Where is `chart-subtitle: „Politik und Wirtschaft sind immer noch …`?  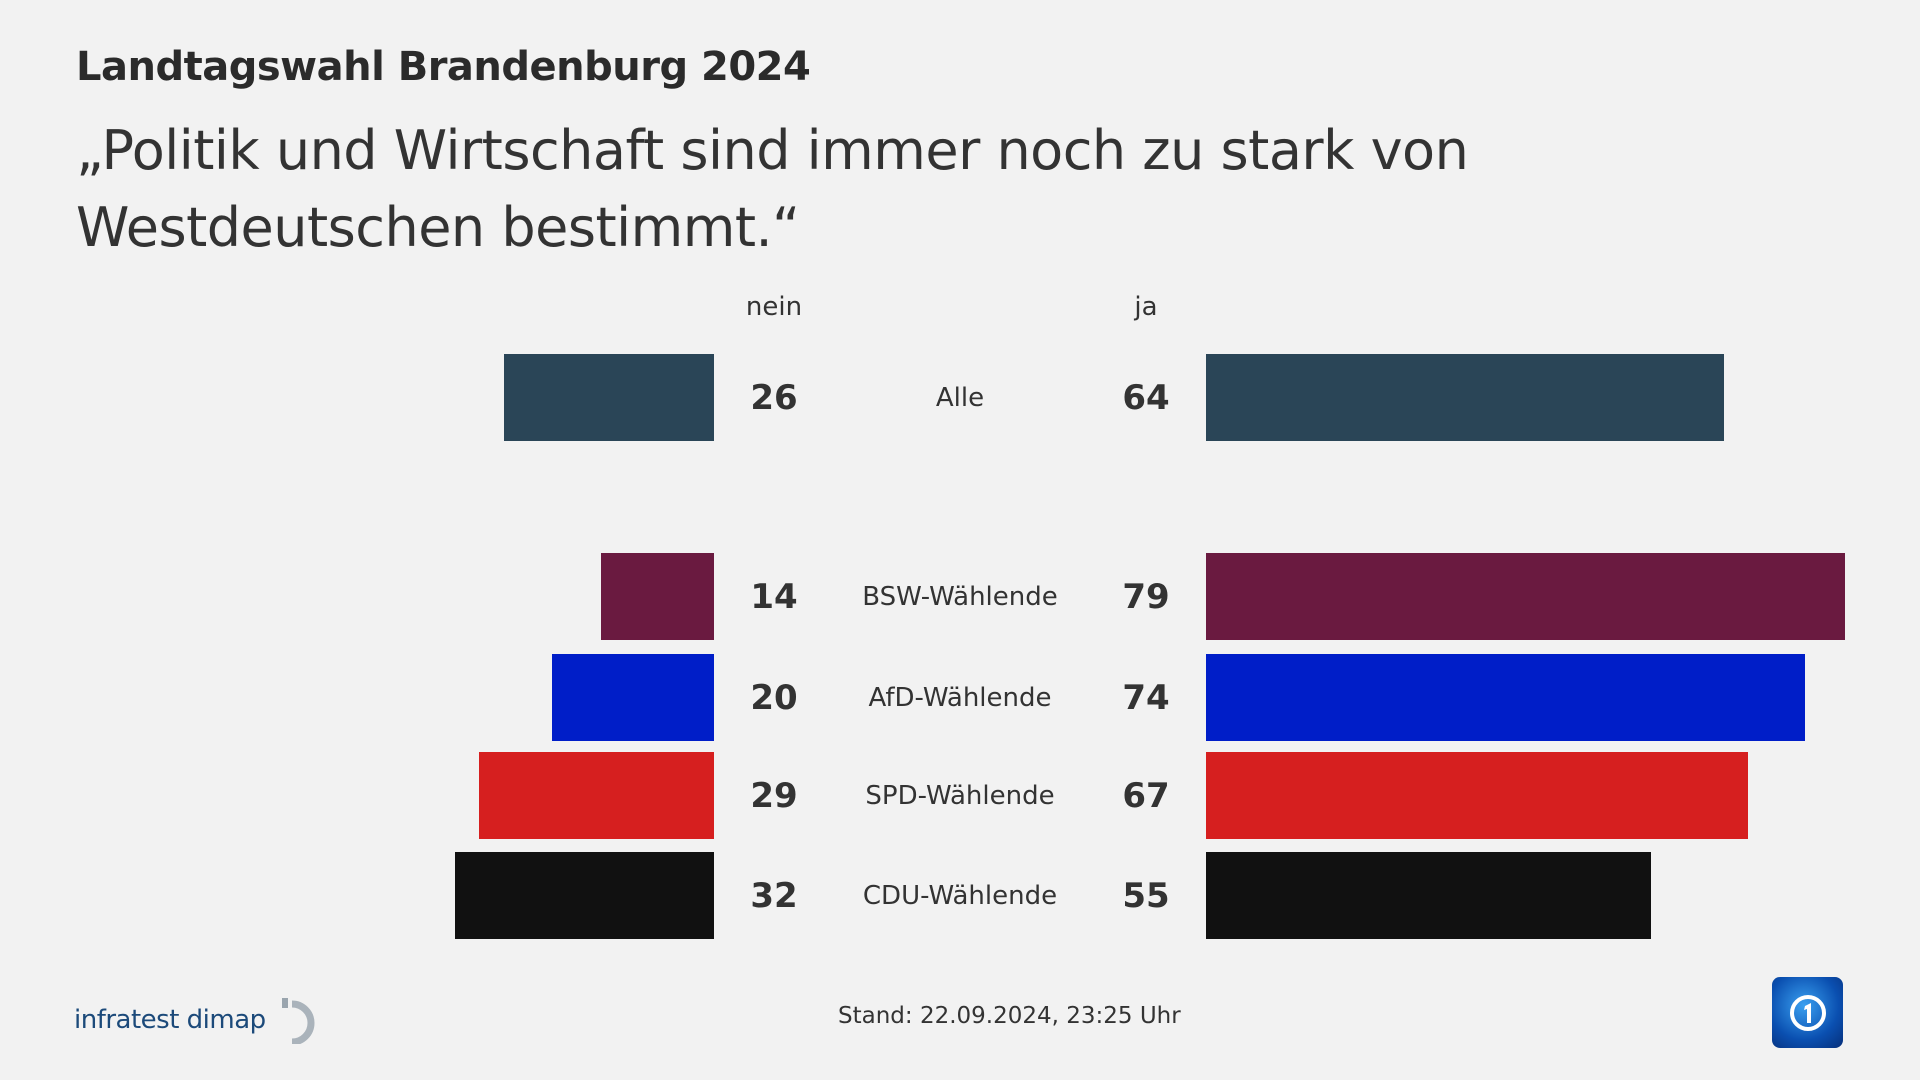
chart-subtitle: „Politik und Wirtschaft sind immer noch … is located at coordinates (772, 189).